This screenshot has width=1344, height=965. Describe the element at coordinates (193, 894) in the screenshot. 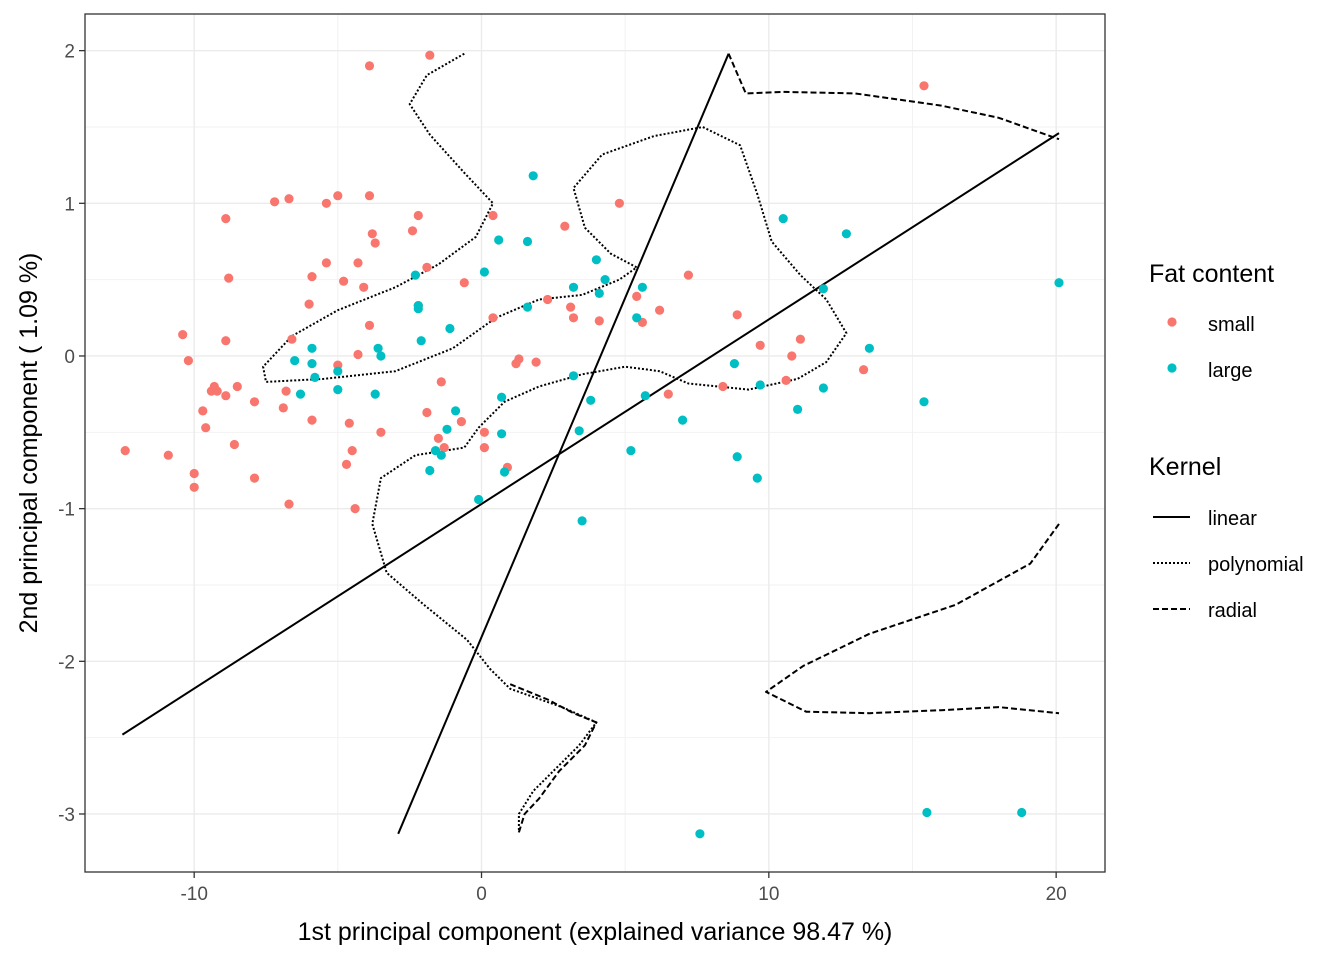

I see `x-tick-label: -10` at that location.